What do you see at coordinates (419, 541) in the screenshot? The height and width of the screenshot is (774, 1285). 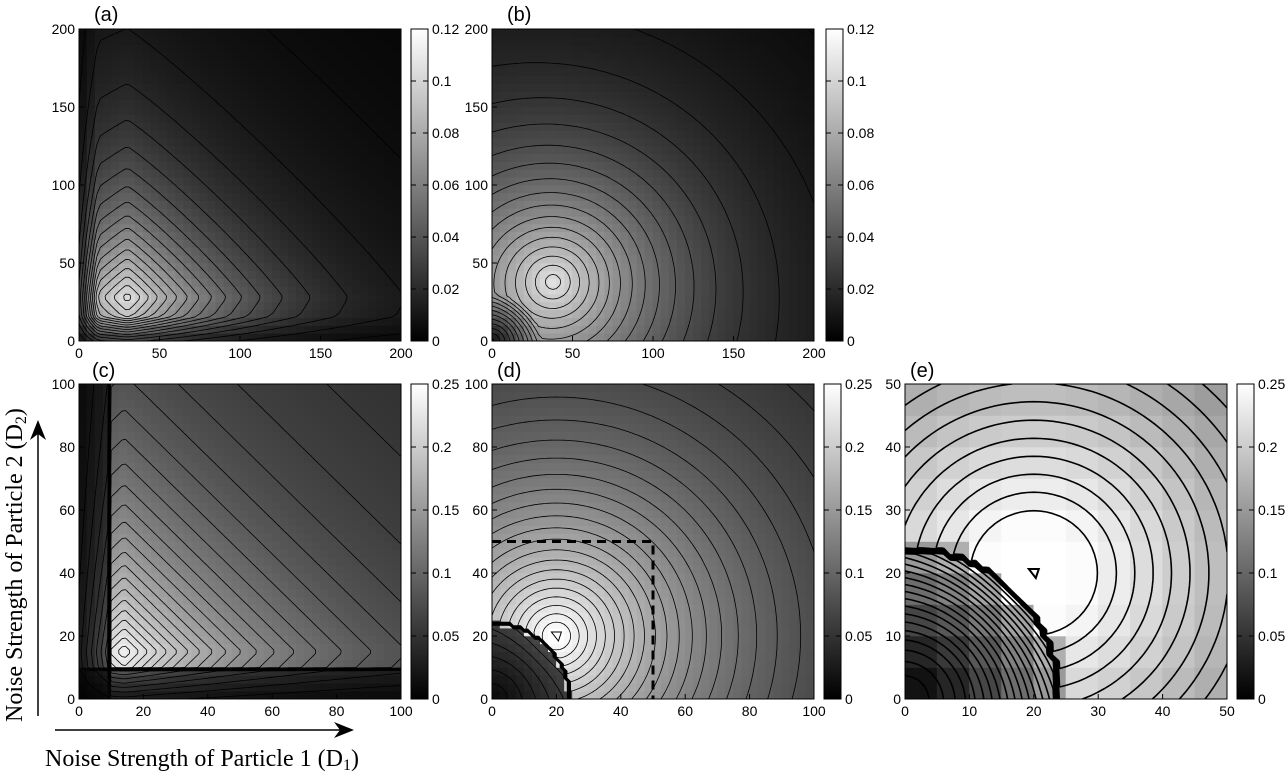 I see `colorbar-gradient` at bounding box center [419, 541].